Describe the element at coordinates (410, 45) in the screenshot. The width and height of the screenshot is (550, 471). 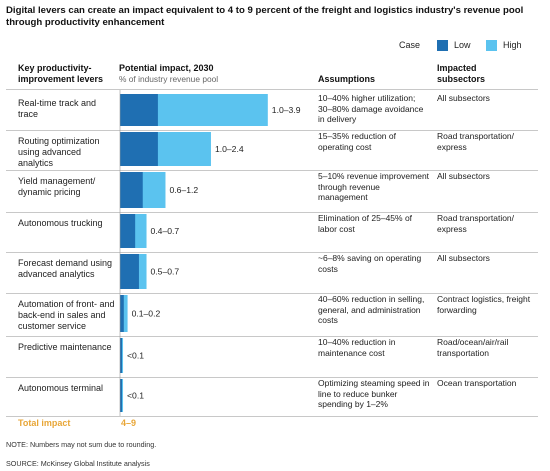
I see `legend-title: Case` at that location.